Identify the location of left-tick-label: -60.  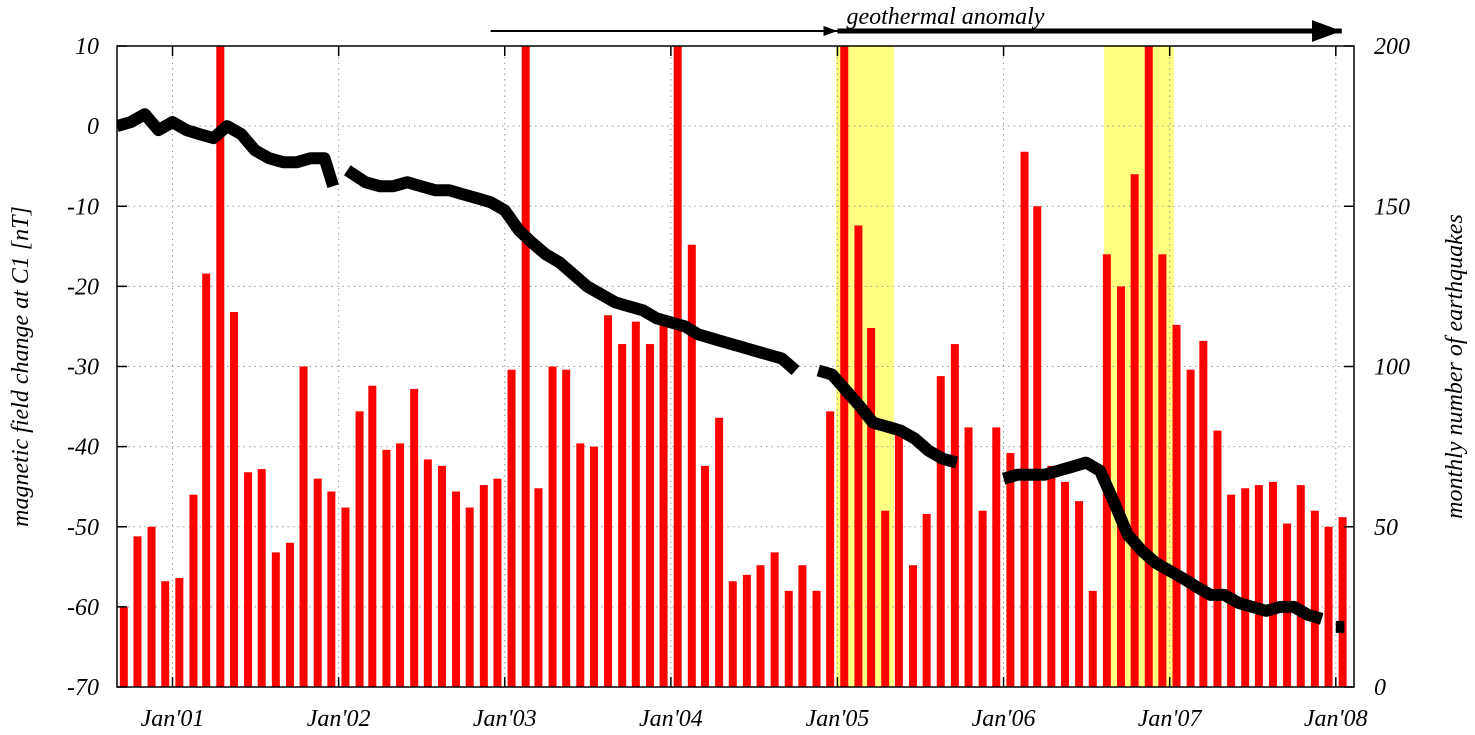
(83, 608).